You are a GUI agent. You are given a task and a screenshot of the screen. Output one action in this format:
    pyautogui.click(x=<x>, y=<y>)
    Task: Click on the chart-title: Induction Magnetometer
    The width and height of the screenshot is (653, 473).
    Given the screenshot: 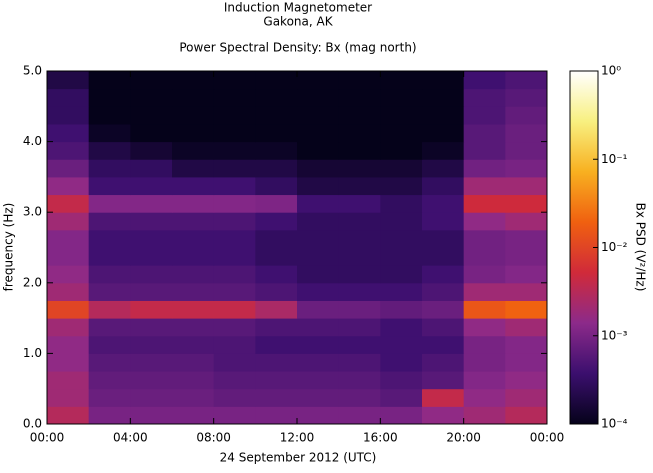 What is the action you would take?
    pyautogui.click(x=298, y=8)
    